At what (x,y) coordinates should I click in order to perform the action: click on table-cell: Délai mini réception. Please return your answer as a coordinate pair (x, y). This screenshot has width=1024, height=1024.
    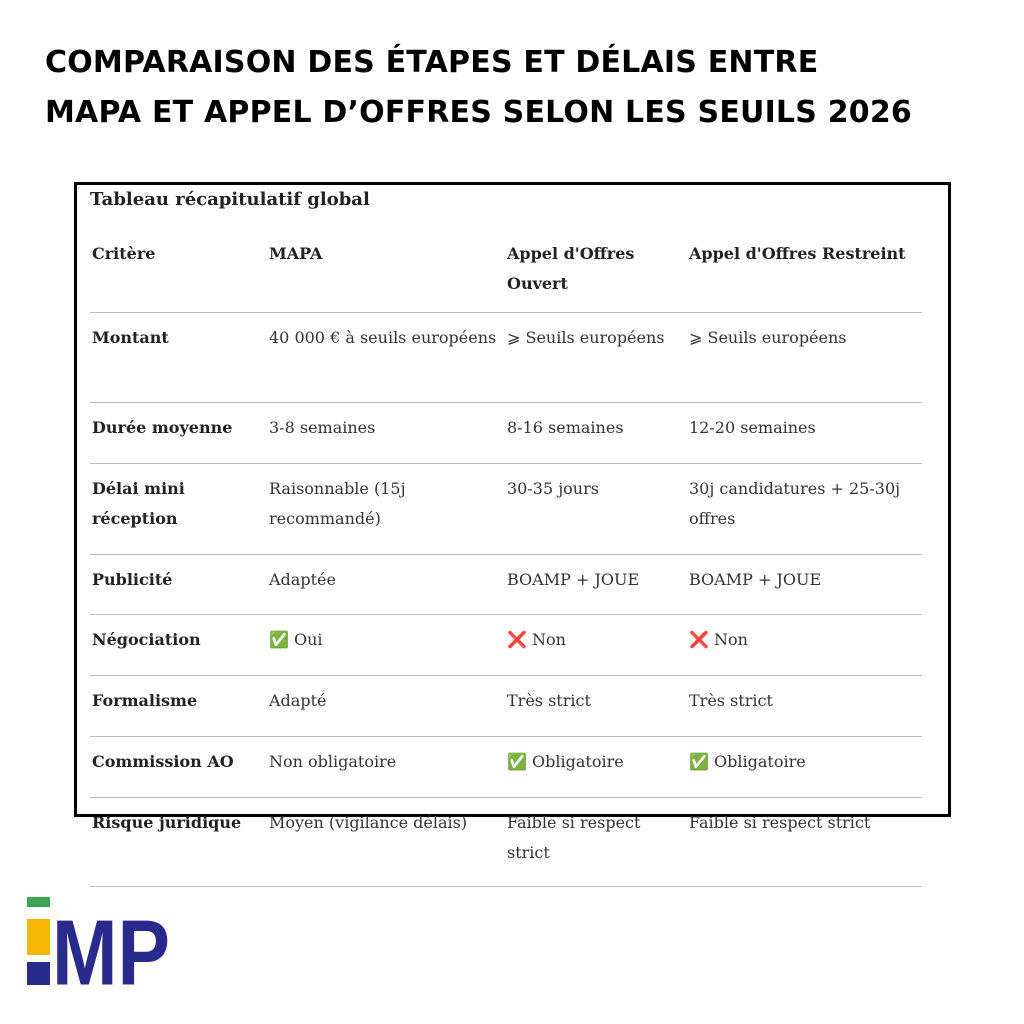
    Looking at the image, I should click on (178, 509).